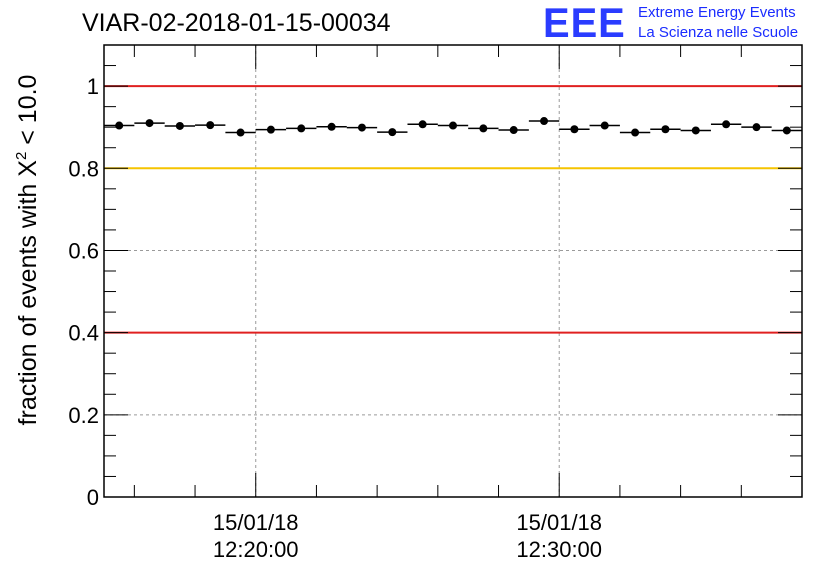 The image size is (836, 572). Describe the element at coordinates (93, 497) in the screenshot. I see `y-tick-label: 0` at that location.